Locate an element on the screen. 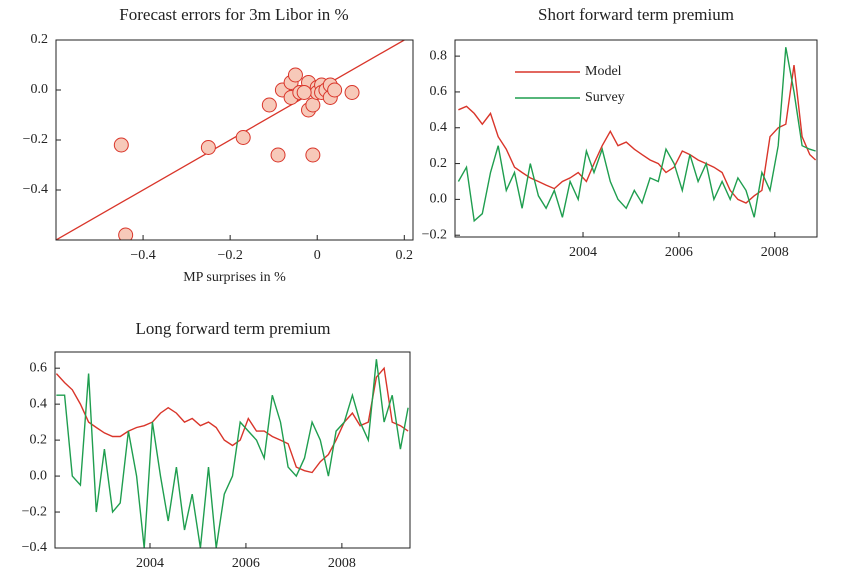  x-tick-label: 0.2 is located at coordinates (405, 255).